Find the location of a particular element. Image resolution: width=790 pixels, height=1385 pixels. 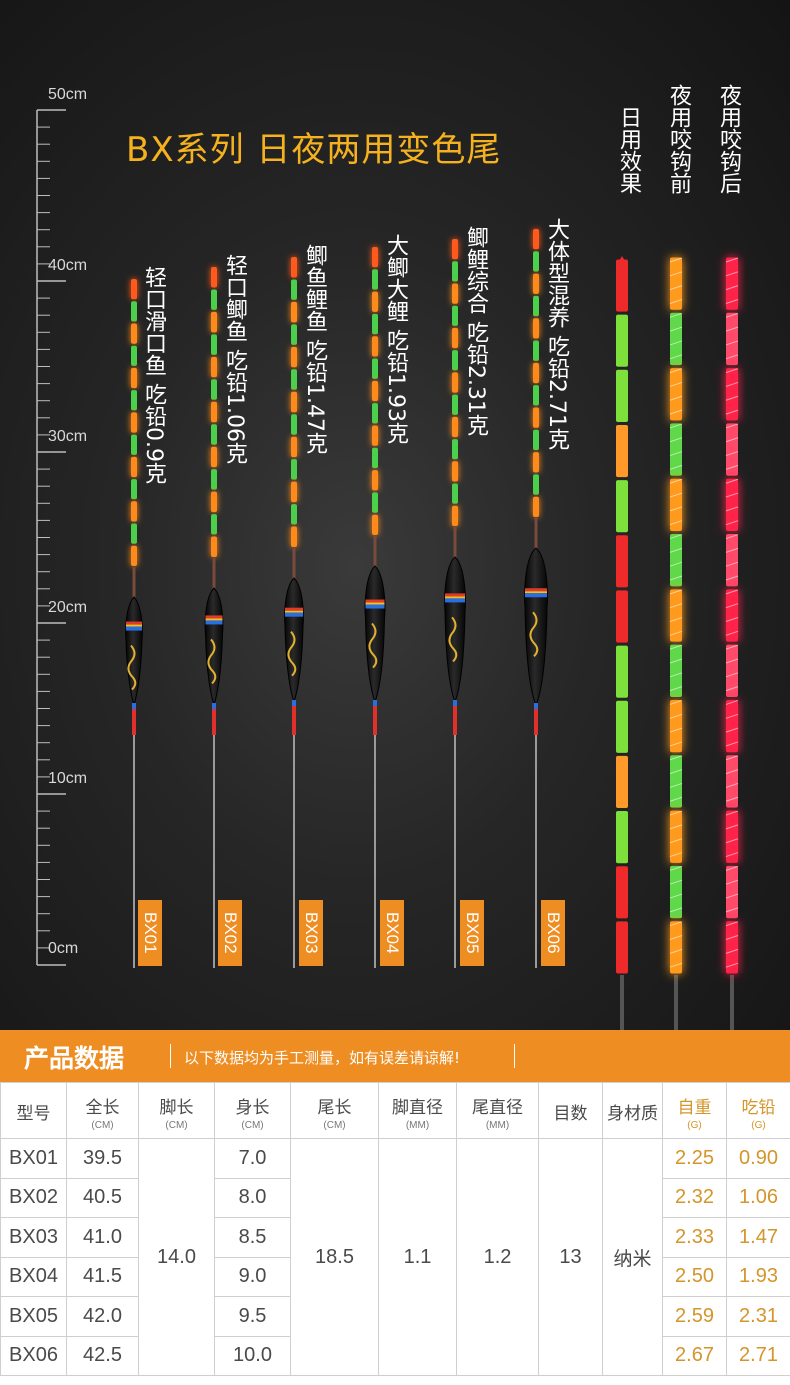

float-5-leg-red is located at coordinates (455, 720).